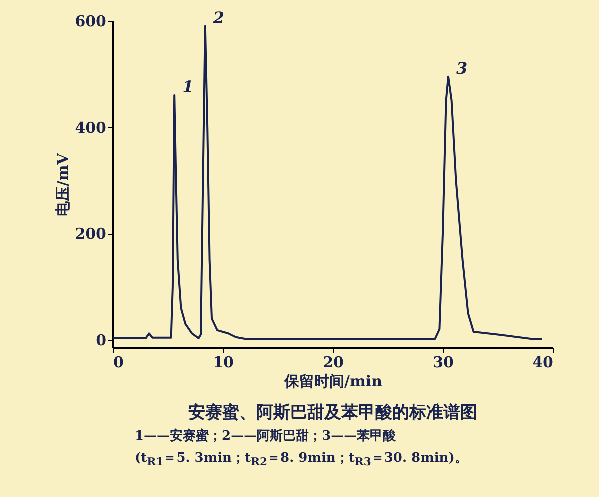 This screenshot has height=497, width=599. Describe the element at coordinates (266, 437) in the screenshot. I see `caption-note: 1——安赛蜜；2——阿斯巴甜；3——苯甲酸` at that location.